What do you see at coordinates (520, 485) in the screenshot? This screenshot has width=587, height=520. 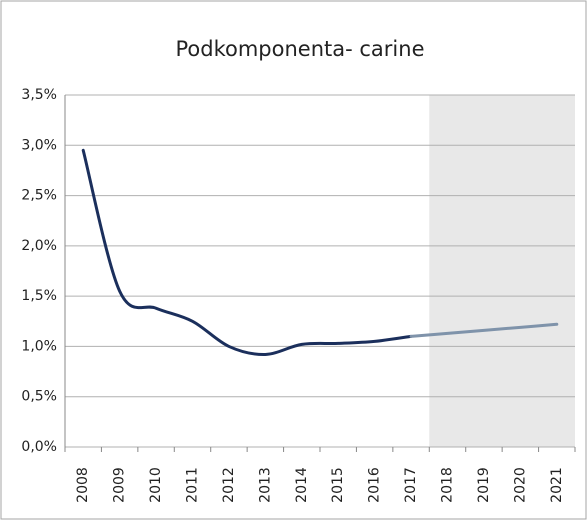 I see `x-tick-label: 2020` at bounding box center [520, 485].